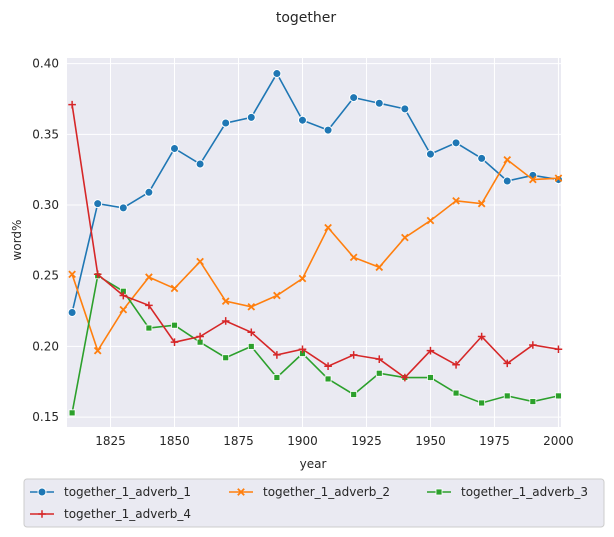 The width and height of the screenshot is (614, 537). Describe the element at coordinates (127, 514) in the screenshot. I see `legend-label: together_1_adverb_4` at that location.